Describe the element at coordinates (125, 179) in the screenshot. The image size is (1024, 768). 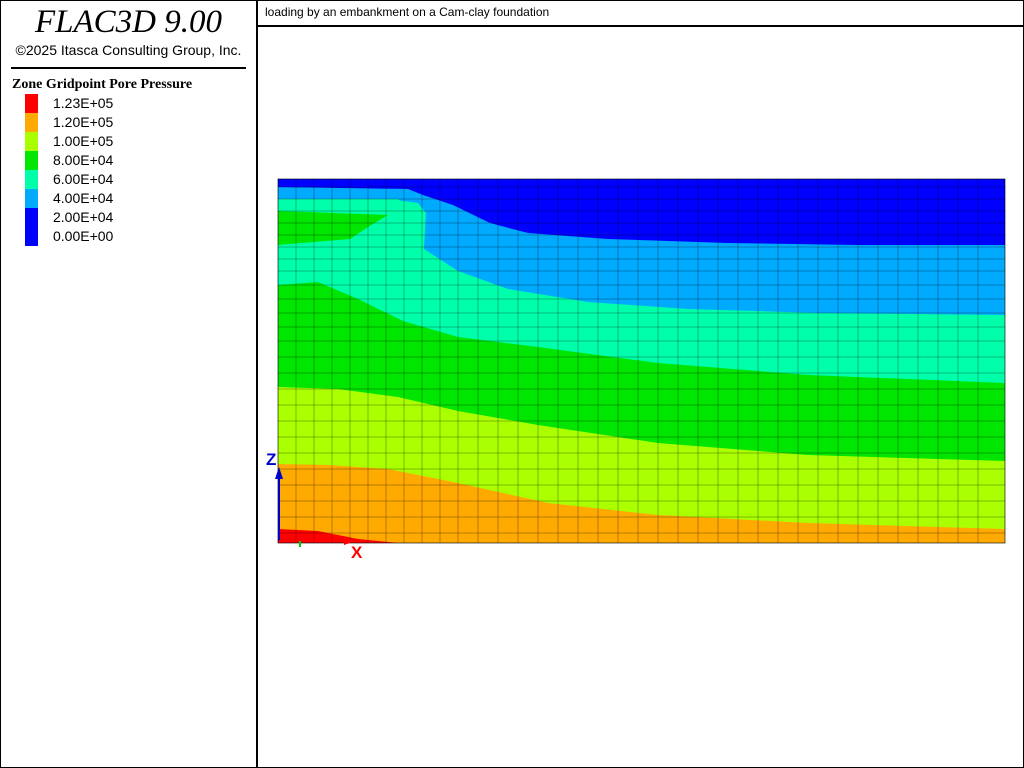
I see `legend-item: 6.00E+04` at that location.